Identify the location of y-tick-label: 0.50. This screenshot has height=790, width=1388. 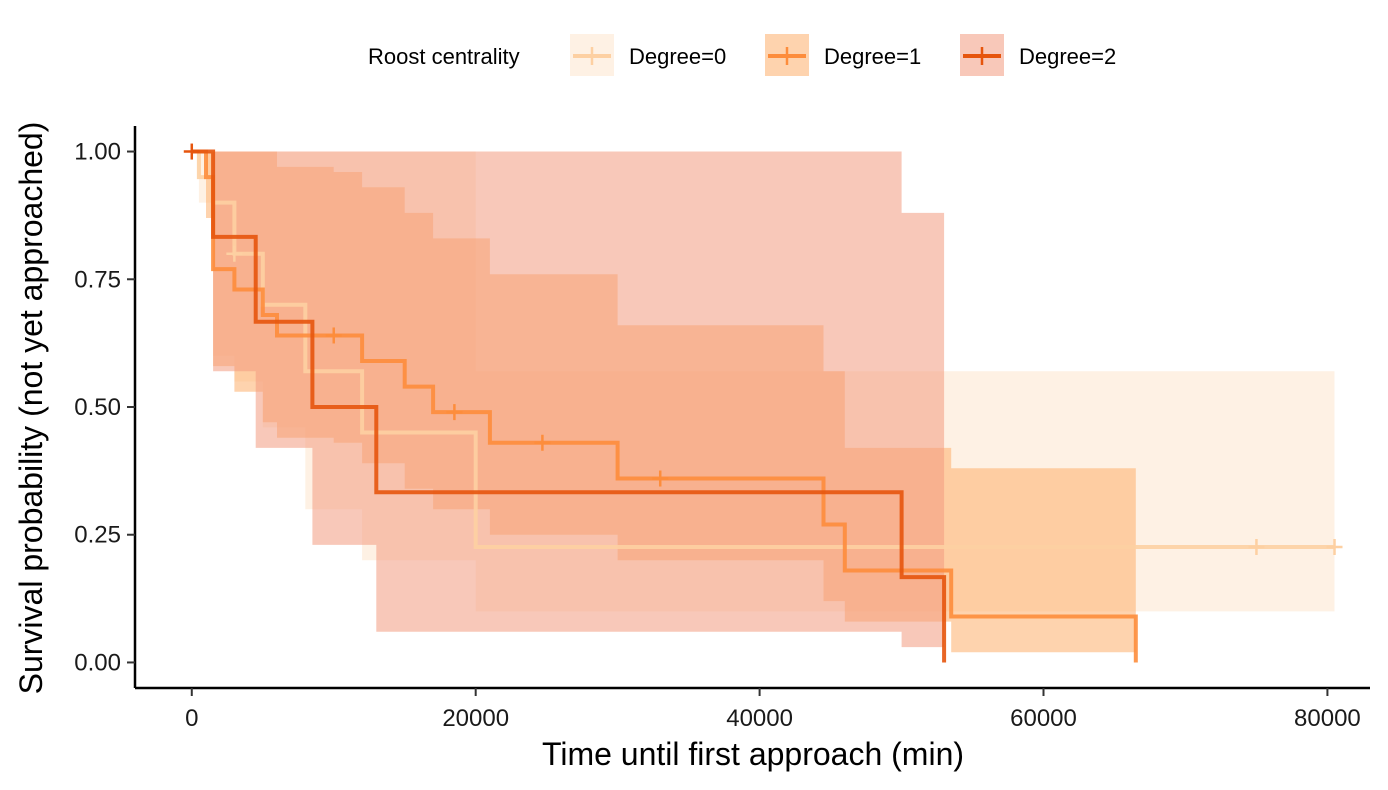
(97, 407).